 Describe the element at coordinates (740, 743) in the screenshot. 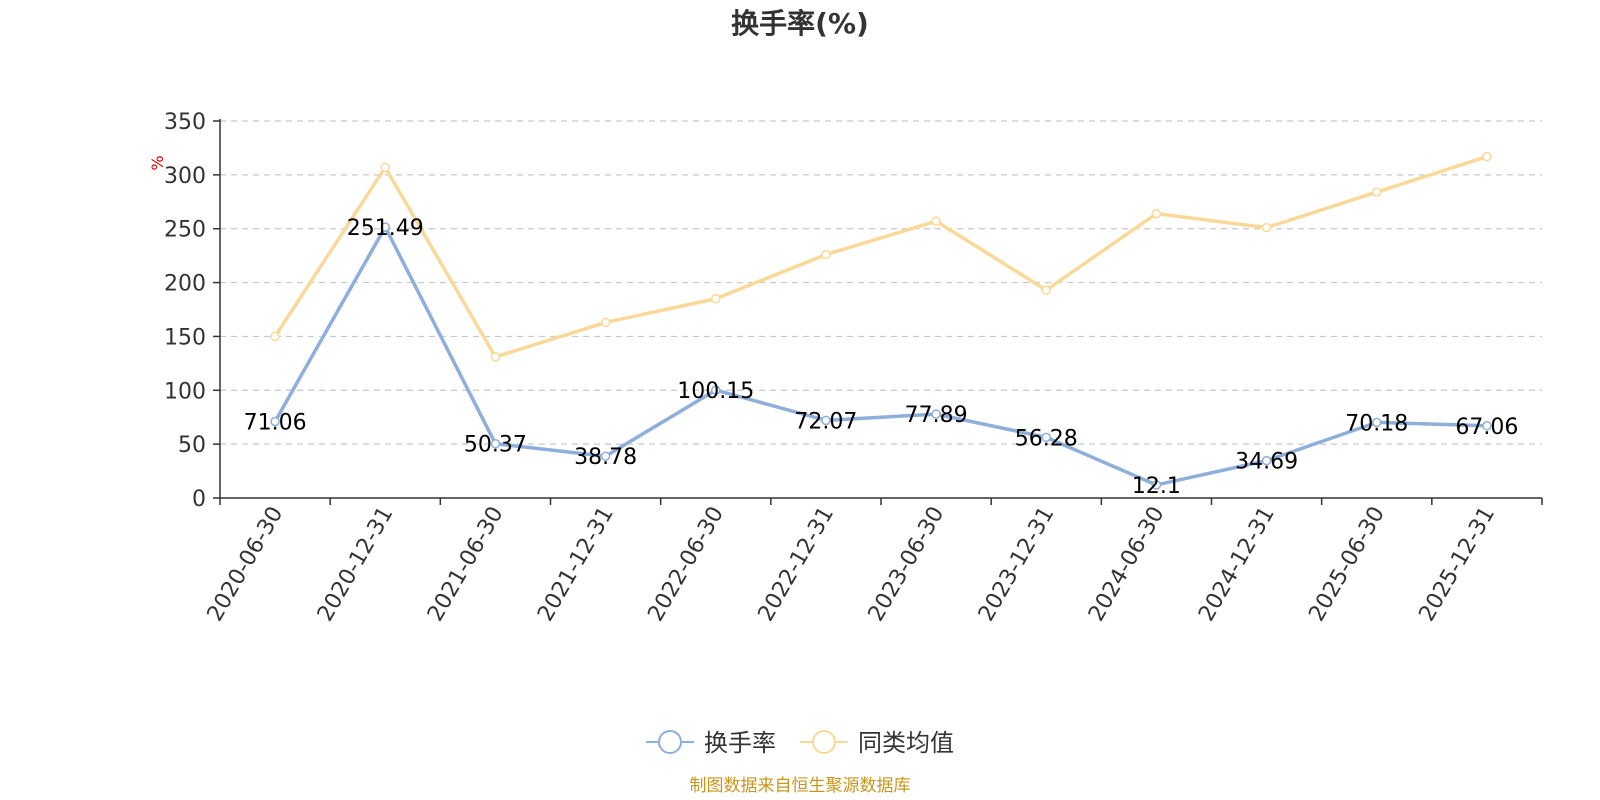

I see `legend-label: 换手率` at that location.